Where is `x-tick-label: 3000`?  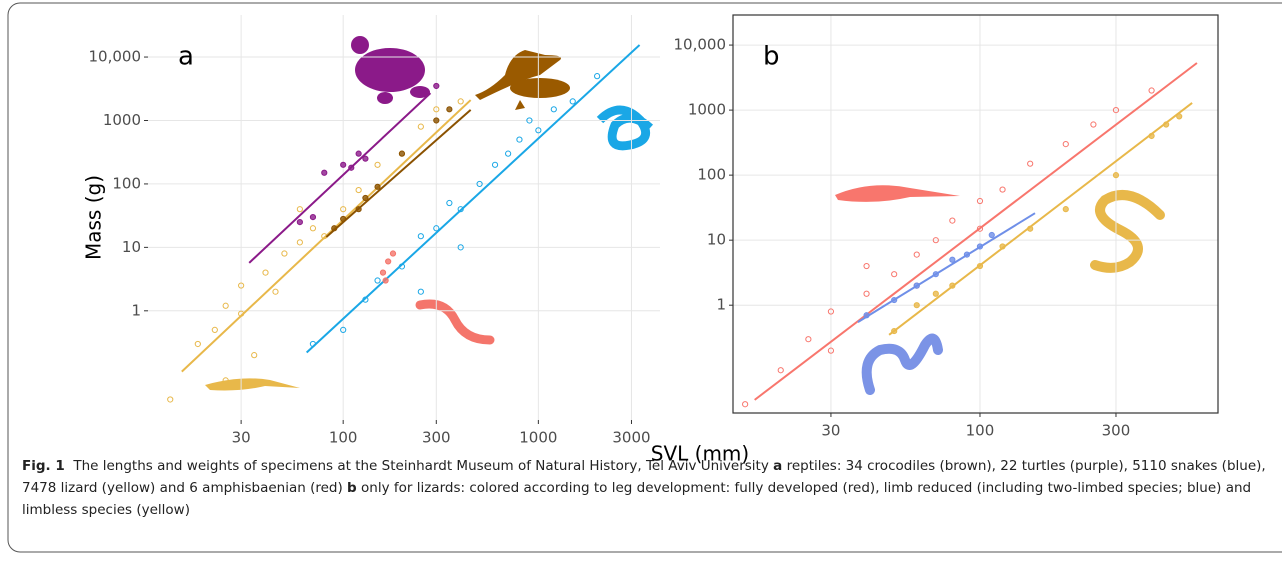
x-tick-label: 3000 is located at coordinates (631, 438).